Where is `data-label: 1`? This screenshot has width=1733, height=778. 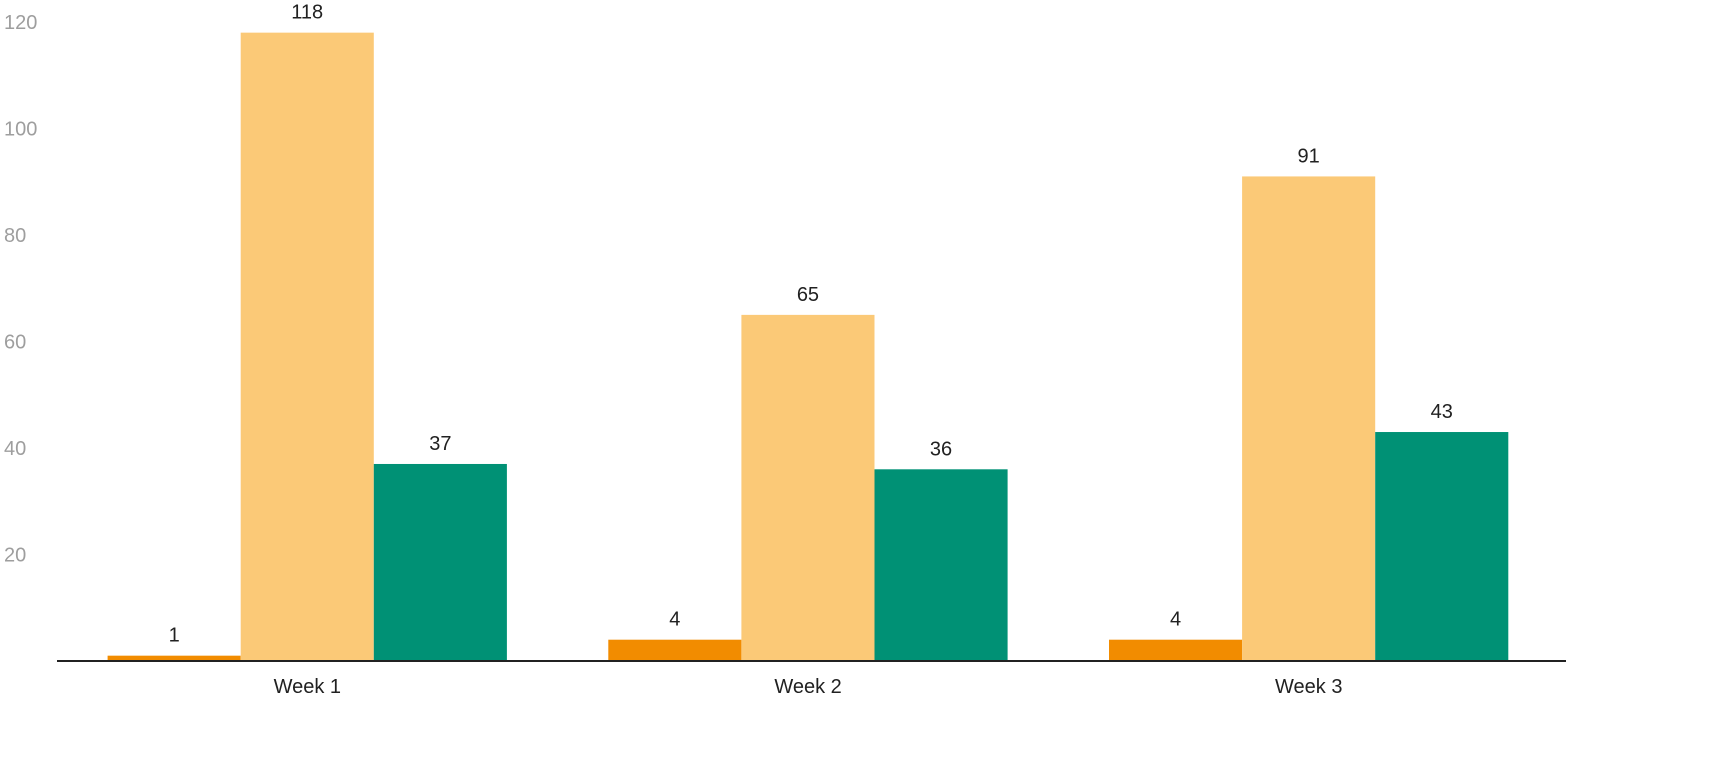 data-label: 1 is located at coordinates (174, 636).